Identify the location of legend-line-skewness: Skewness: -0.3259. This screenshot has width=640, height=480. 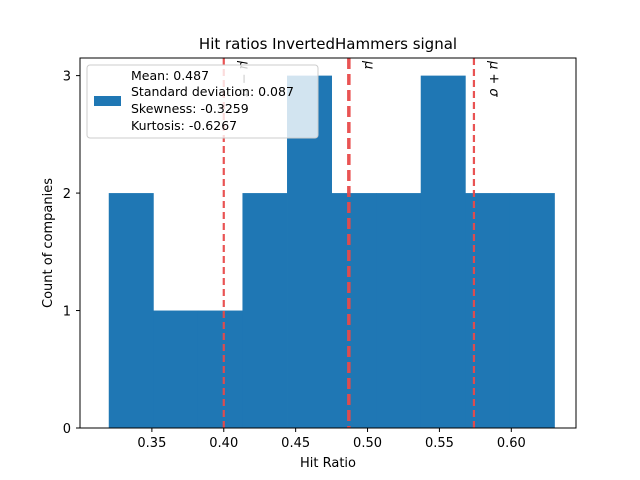
(190, 108).